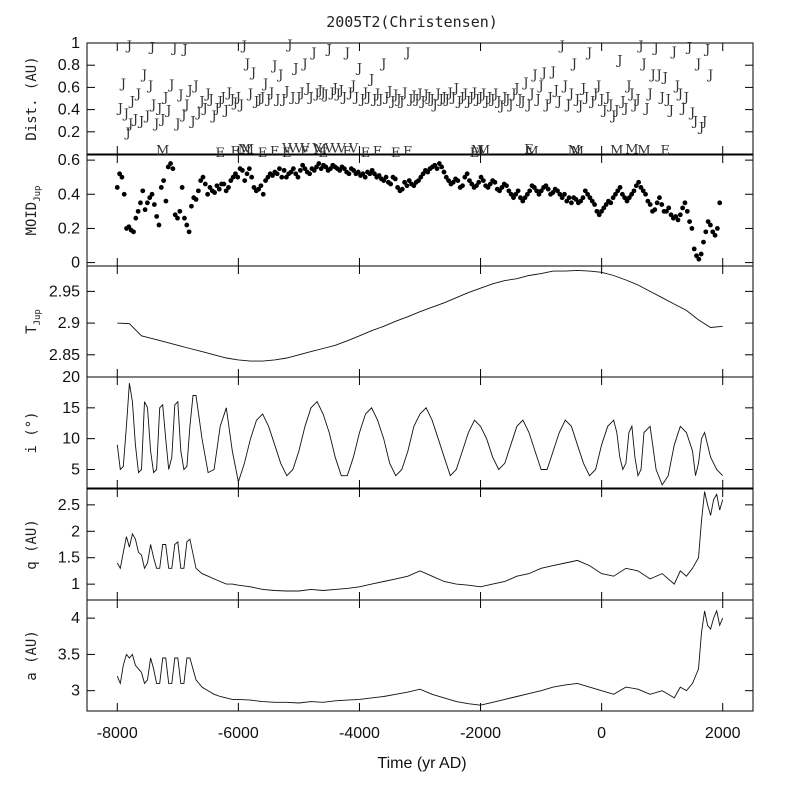 The height and width of the screenshot is (797, 797). Describe the element at coordinates (69, 194) in the screenshot. I see `y-tick-label: 0.4` at that location.